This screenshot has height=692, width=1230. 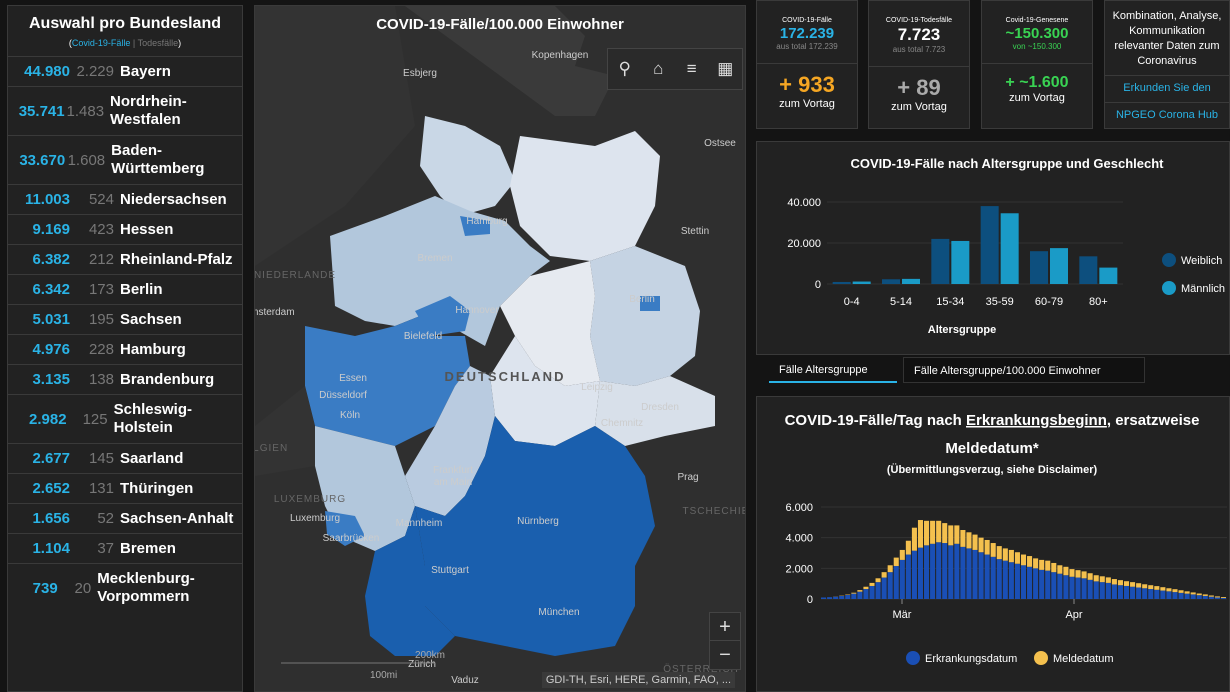 I want to click on bundesland-row: 11.003 524 Niedersachsen, so click(x=125, y=199).